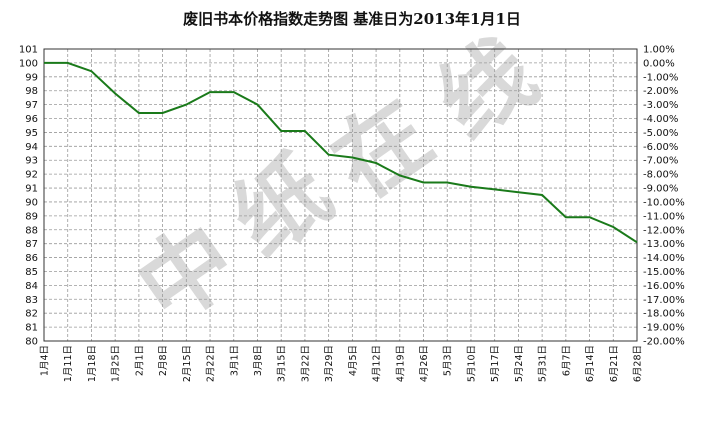  Describe the element at coordinates (664, 328) in the screenshot. I see `y-tick-label-right: -19.00%` at that location.